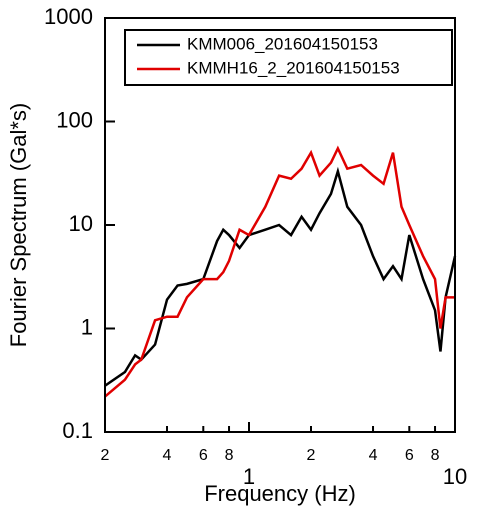  I want to click on x-tick-label: 1, so click(249, 476).